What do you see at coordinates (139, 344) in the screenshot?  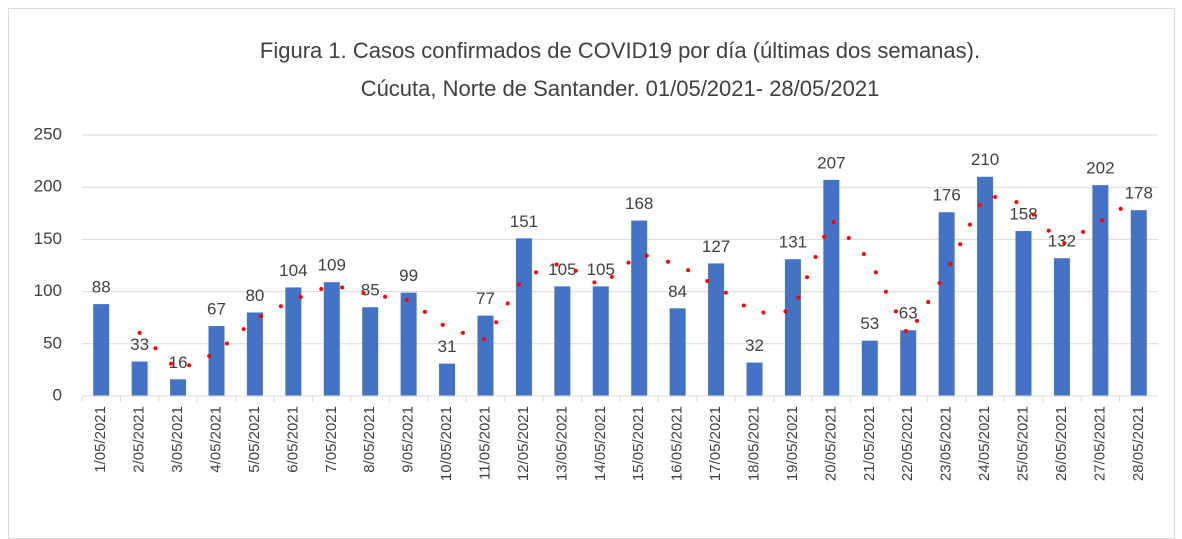 I see `data-label: 33` at bounding box center [139, 344].